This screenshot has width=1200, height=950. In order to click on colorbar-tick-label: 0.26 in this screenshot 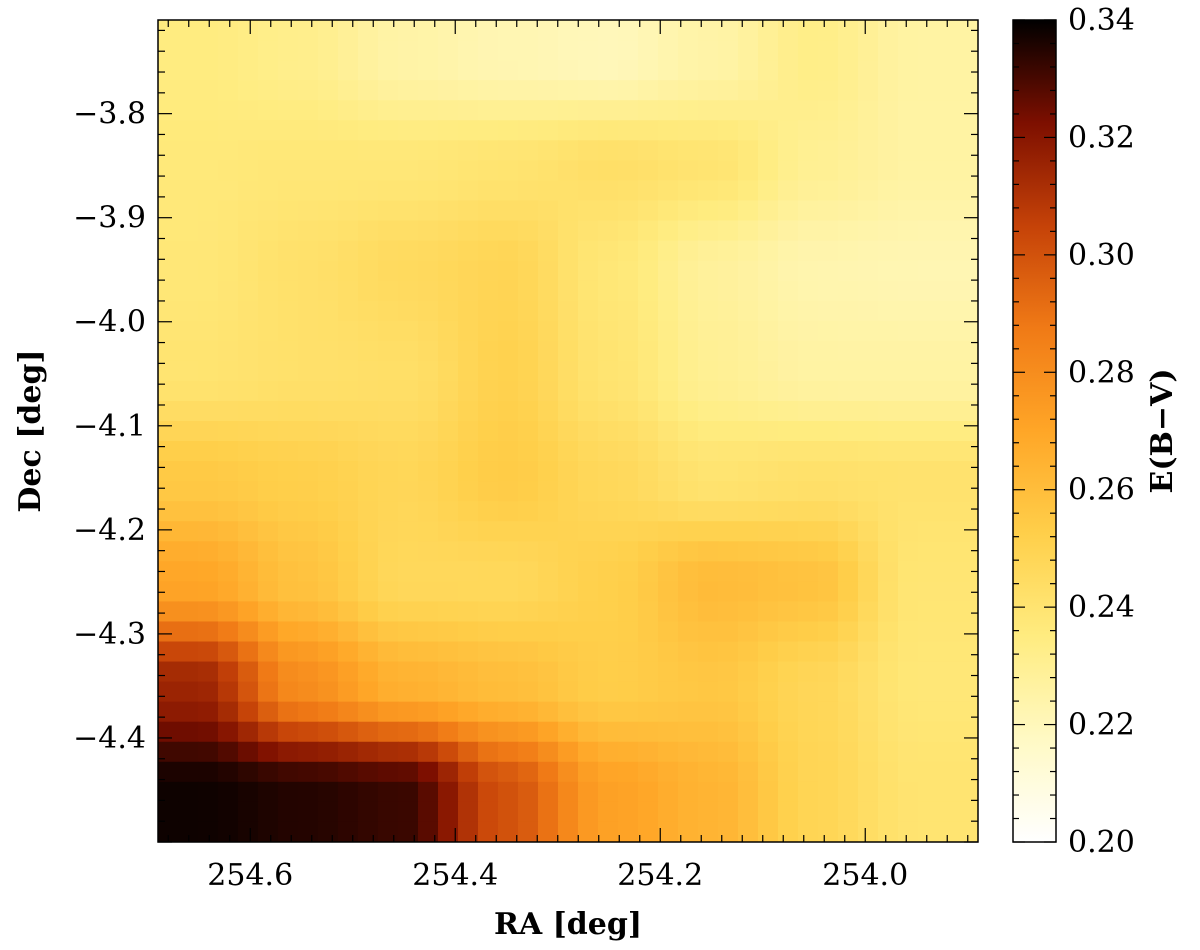, I will do `click(1101, 490)`.